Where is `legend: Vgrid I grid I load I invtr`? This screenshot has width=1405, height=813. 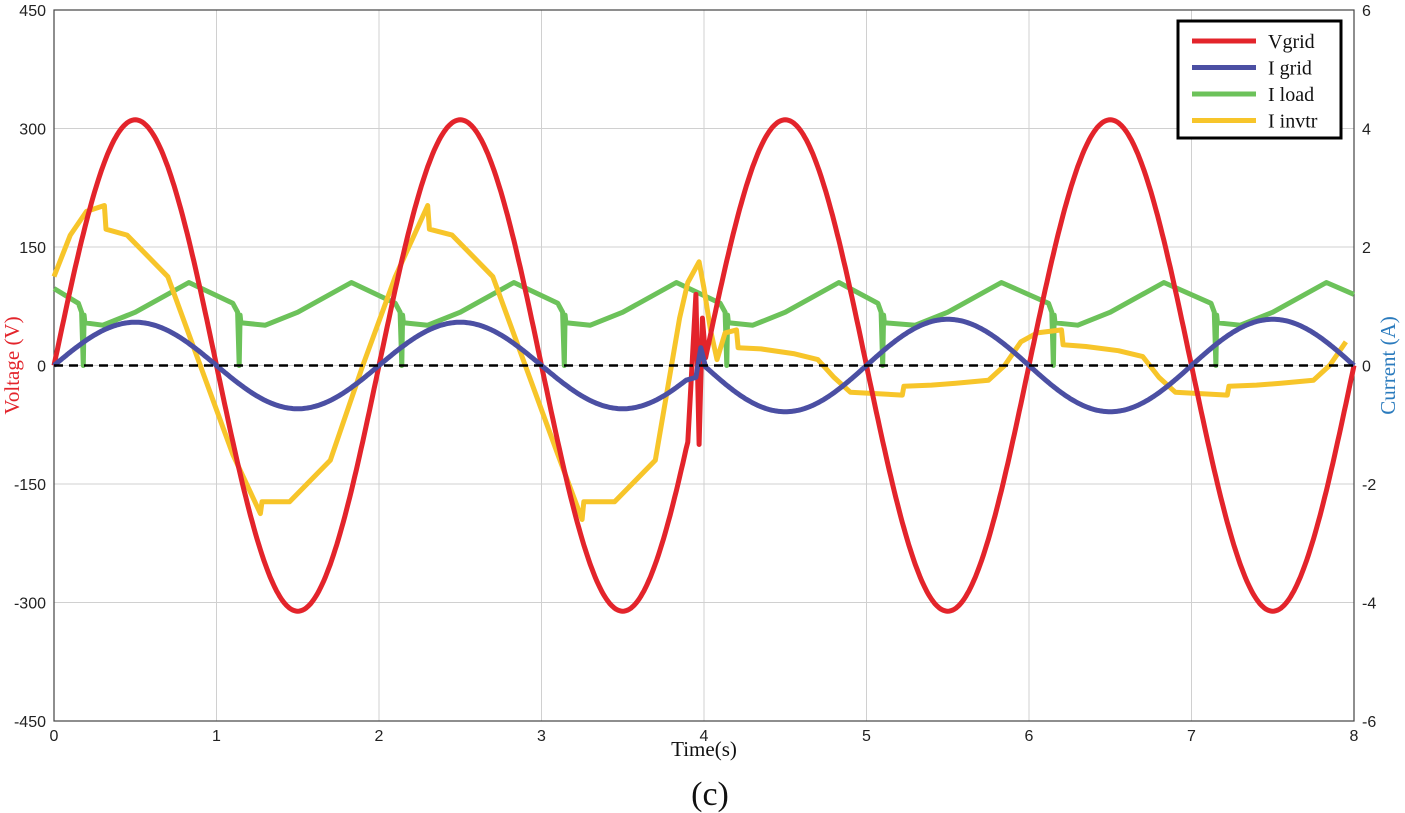 legend: Vgrid I grid I load I invtr is located at coordinates (1259, 79).